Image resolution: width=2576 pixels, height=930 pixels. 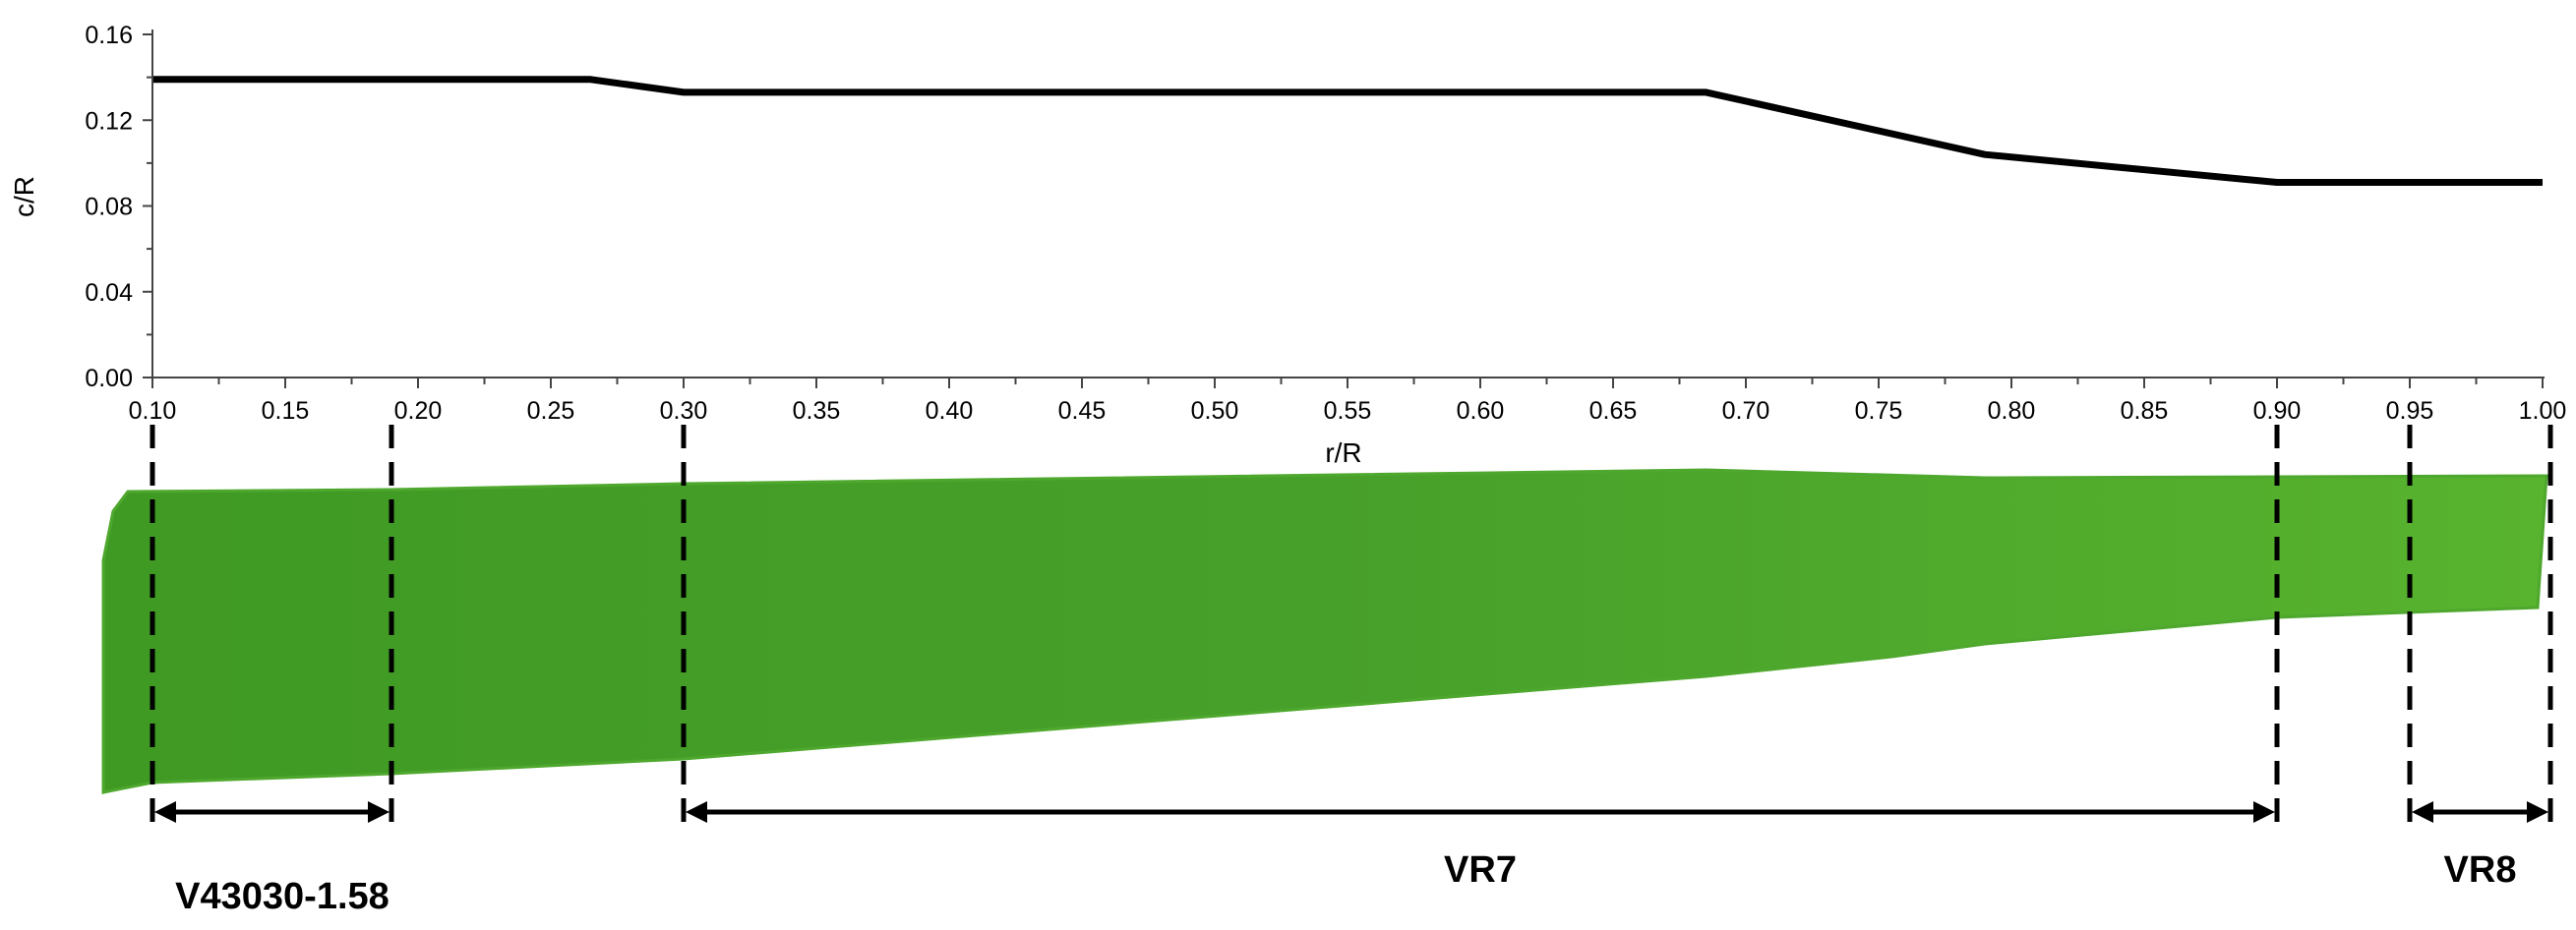 What do you see at coordinates (2480, 846) in the screenshot?
I see `section-arrow: VR8` at bounding box center [2480, 846].